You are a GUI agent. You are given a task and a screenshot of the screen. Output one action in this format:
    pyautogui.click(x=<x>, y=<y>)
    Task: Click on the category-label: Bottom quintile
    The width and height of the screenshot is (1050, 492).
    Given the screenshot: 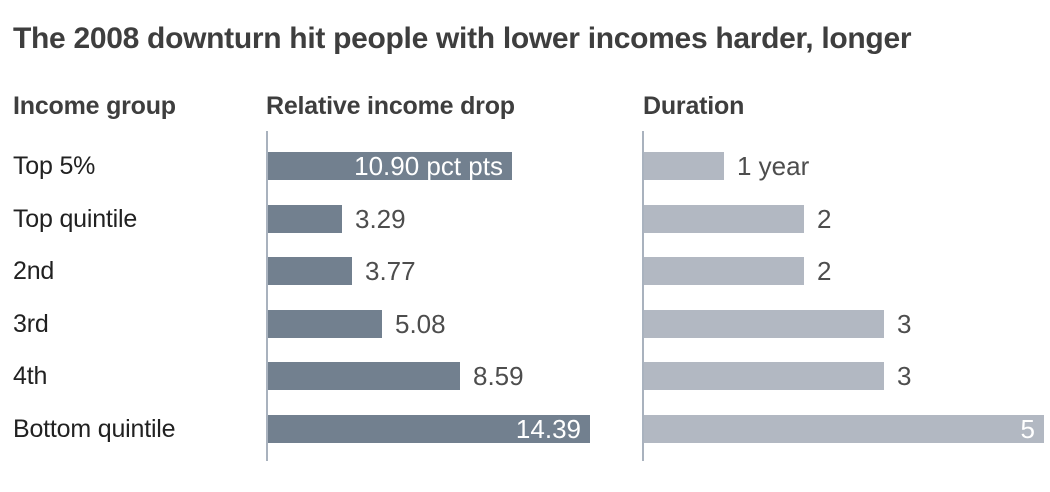 What is the action you would take?
    pyautogui.click(x=94, y=428)
    